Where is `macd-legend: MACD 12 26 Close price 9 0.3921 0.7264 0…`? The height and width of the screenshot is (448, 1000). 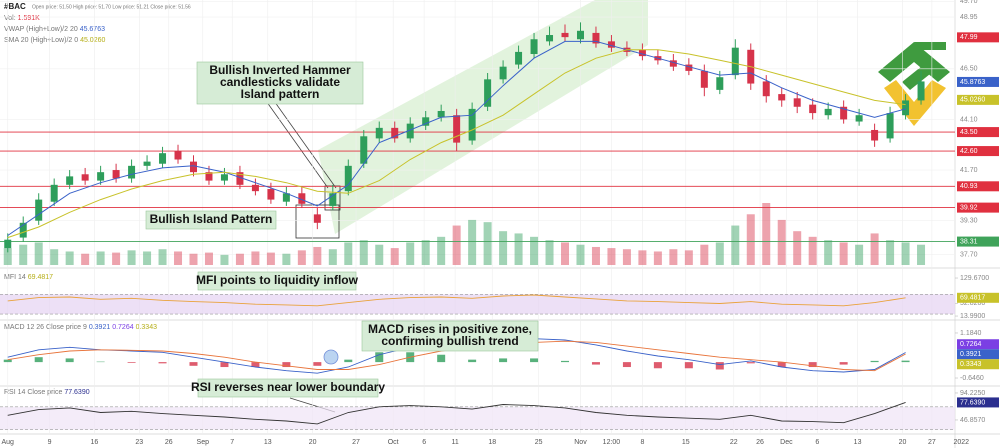
macd-legend: MACD 12 26 Close price 9 0.3921 0.7264 0… is located at coordinates (80, 327).